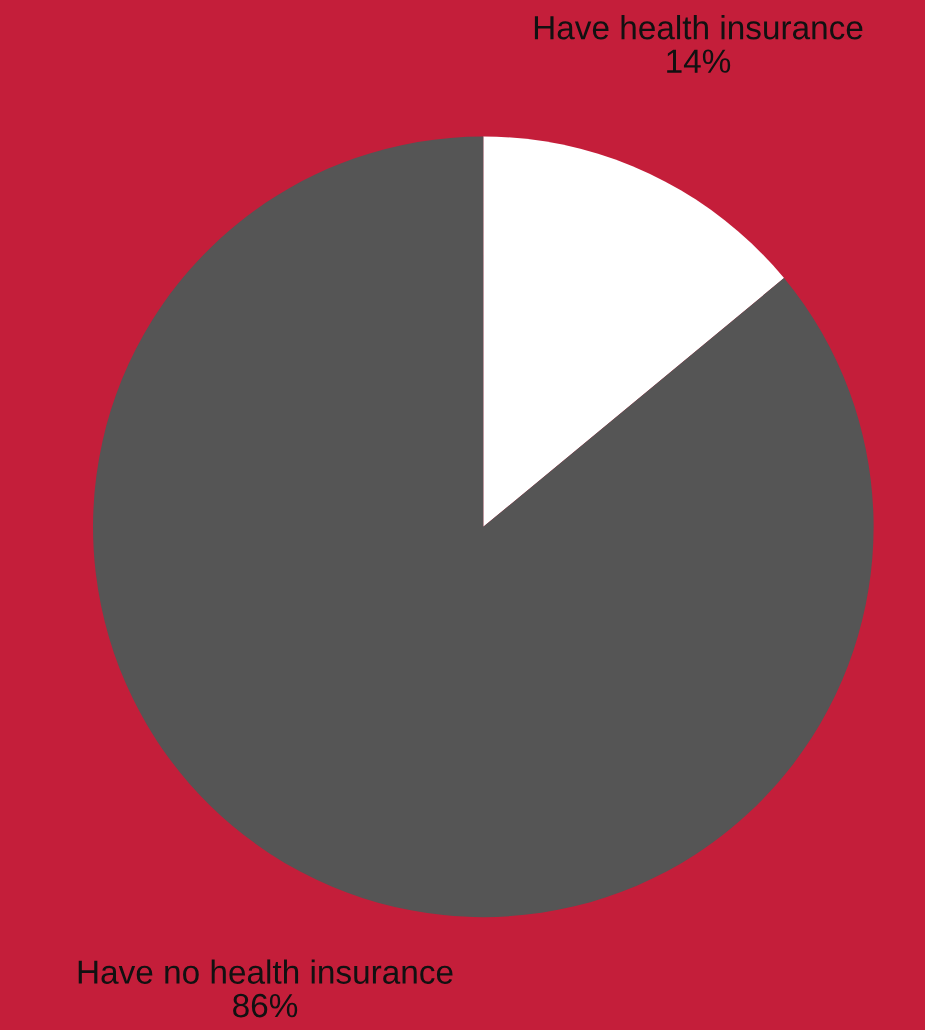 The image size is (925, 1030). Describe the element at coordinates (699, 61) in the screenshot. I see `data-label: 14%` at that location.